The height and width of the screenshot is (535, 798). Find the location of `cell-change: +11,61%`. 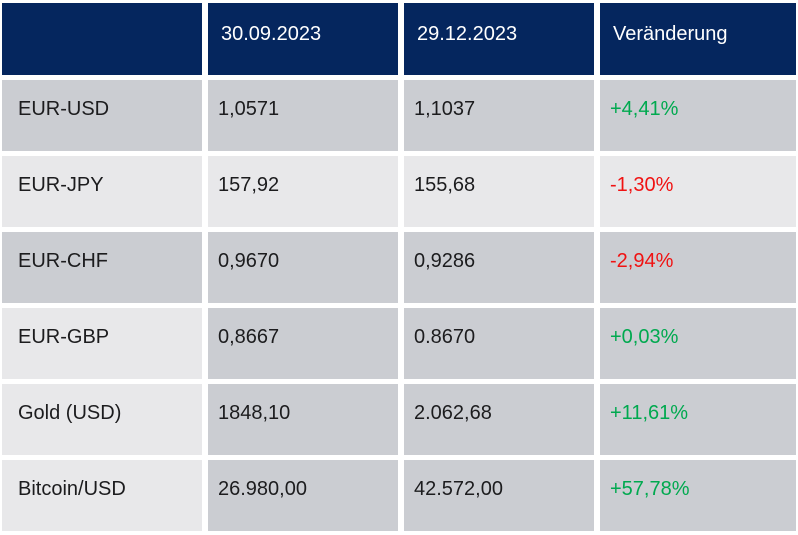

cell-change: +11,61% is located at coordinates (698, 419).